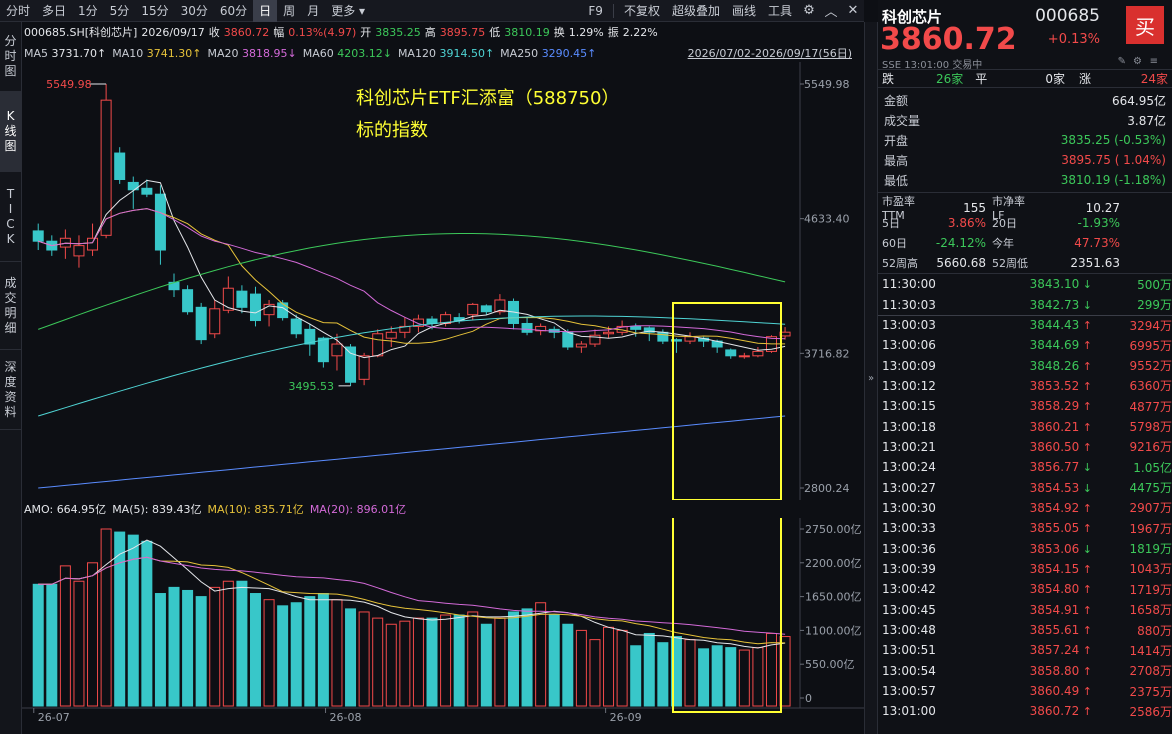 Image resolution: width=1172 pixels, height=734 pixels. I want to click on period-tab-1: 多日, so click(54, 10).